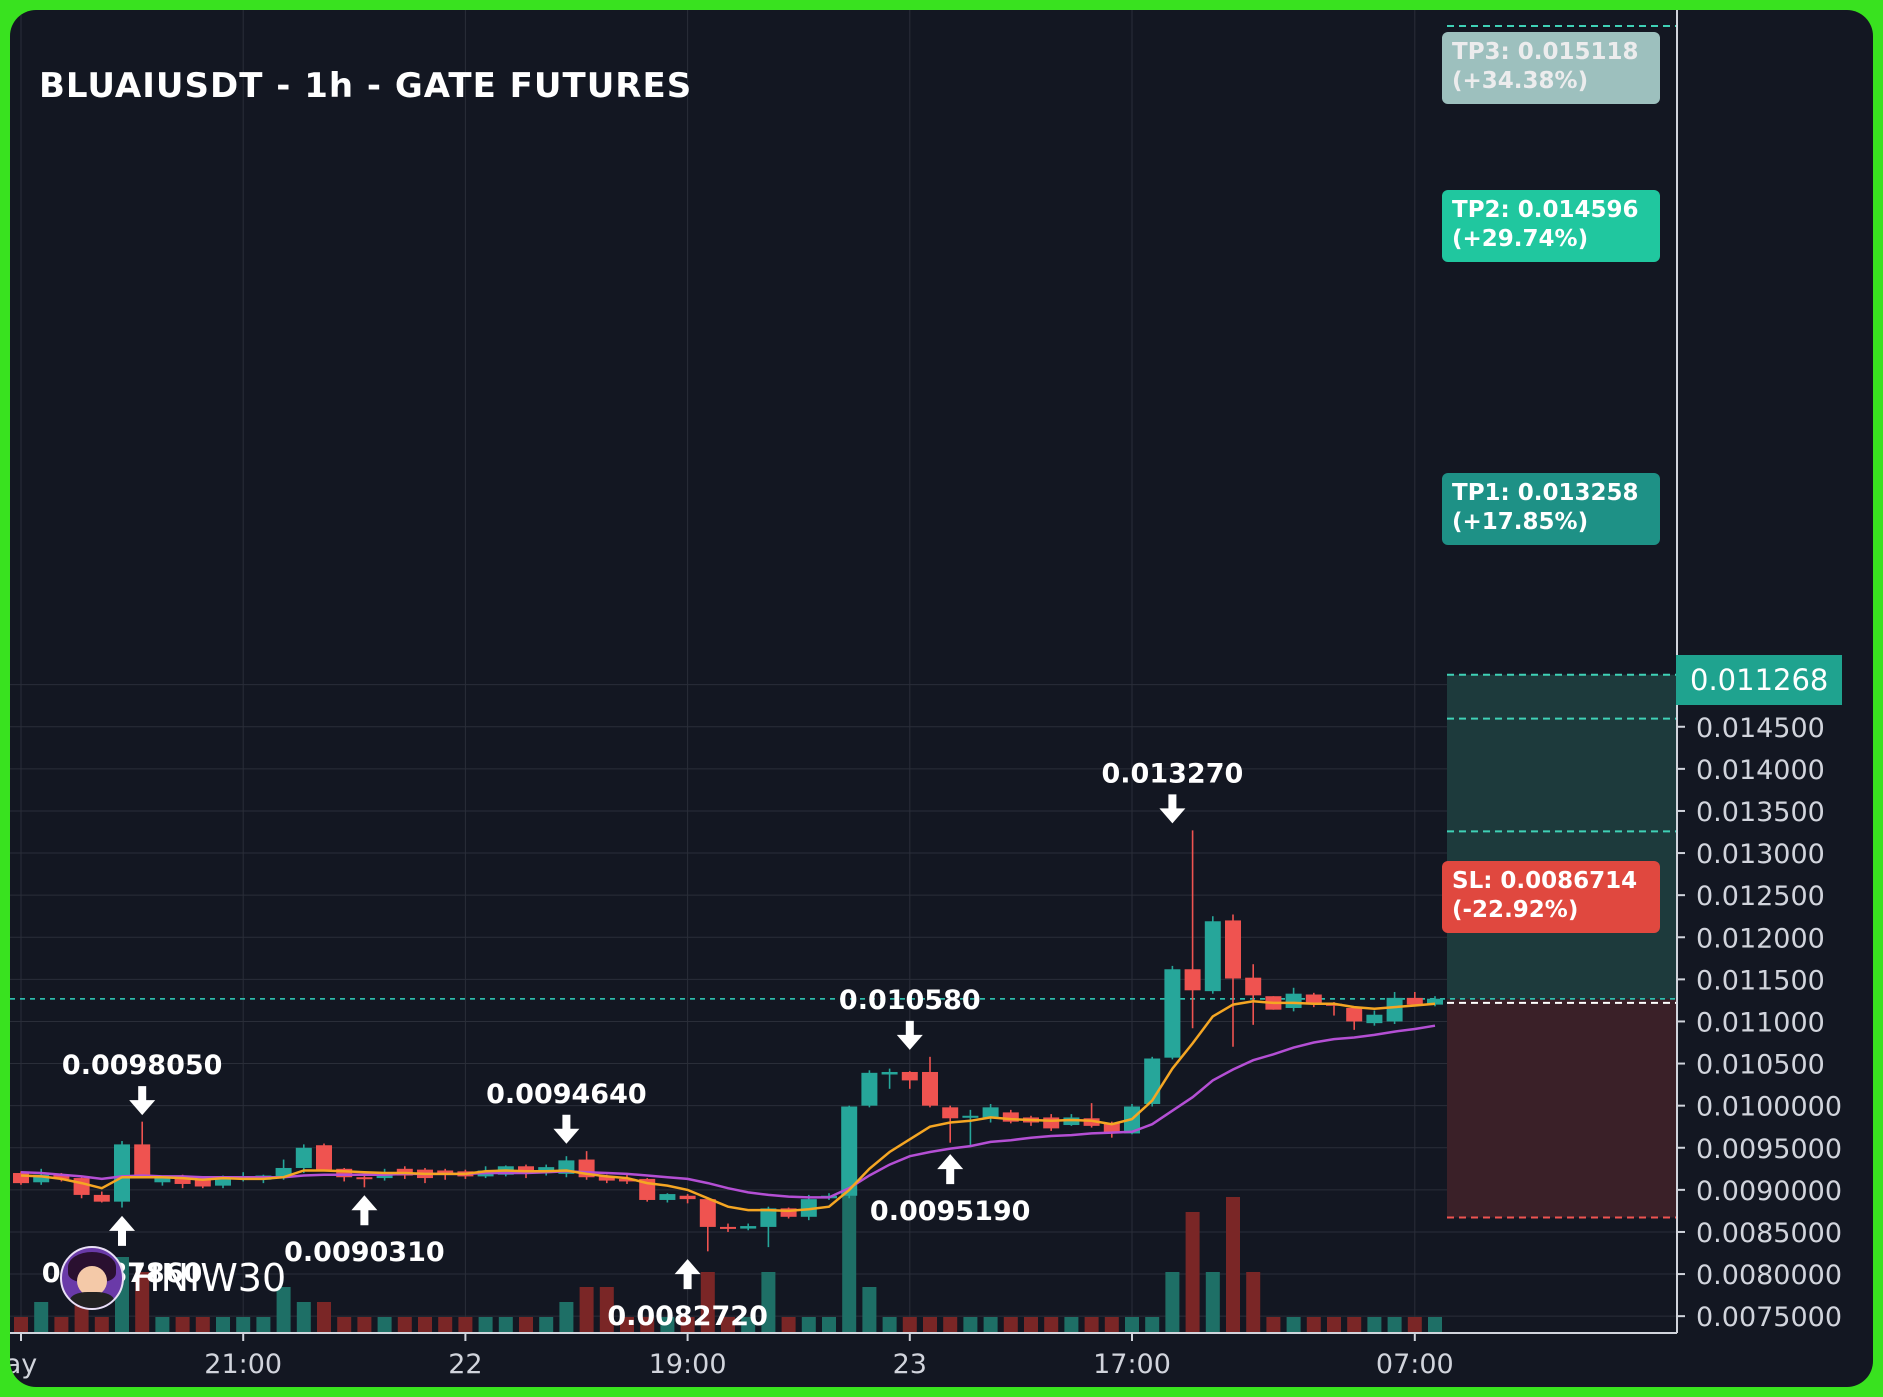 The height and width of the screenshot is (1397, 1883). What do you see at coordinates (1769, 1317) in the screenshot?
I see `price-tick-label: 0.0075000` at bounding box center [1769, 1317].